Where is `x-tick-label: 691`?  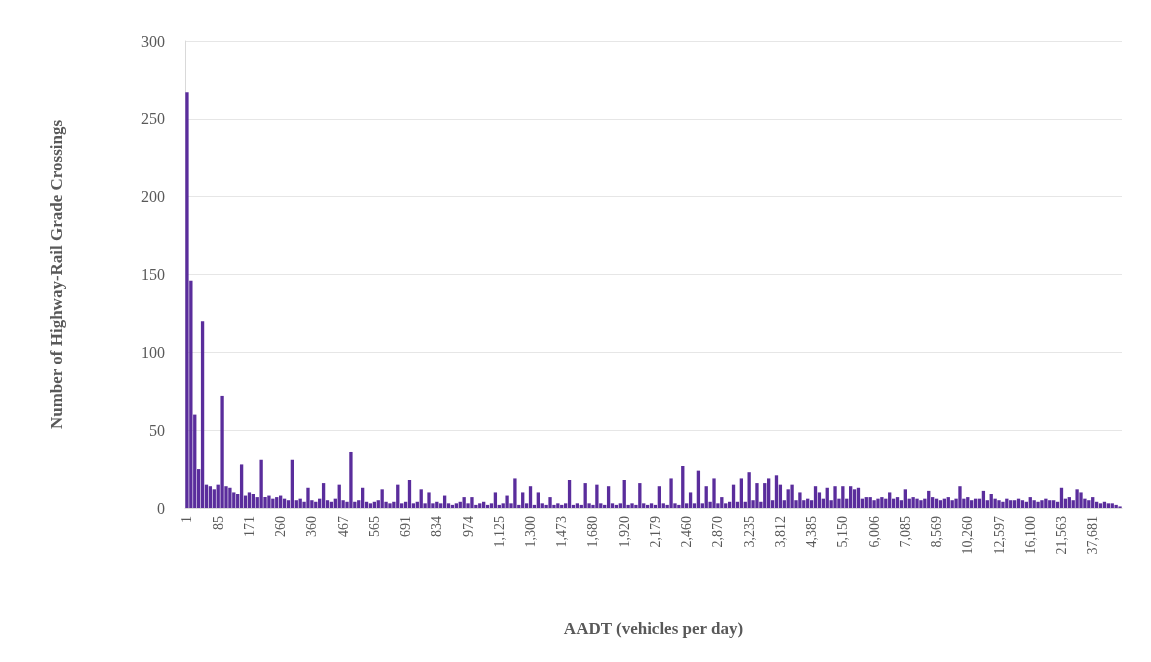 x-tick-label: 691 is located at coordinates (406, 526).